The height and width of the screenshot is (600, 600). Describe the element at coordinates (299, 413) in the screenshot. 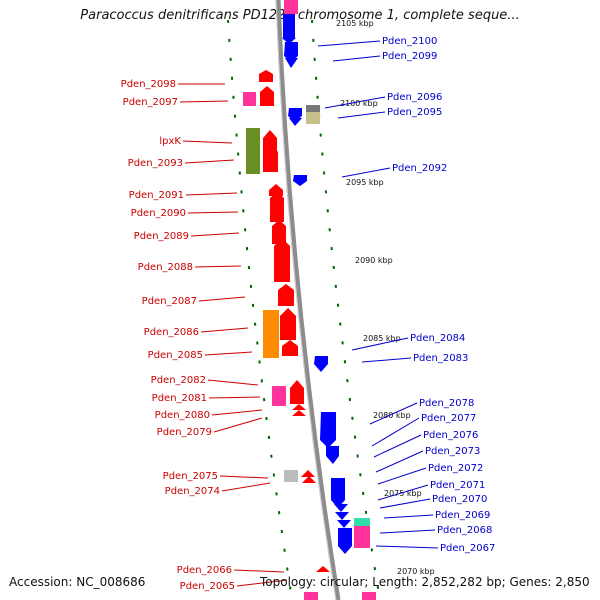

I see `gene-pden-2080` at that location.